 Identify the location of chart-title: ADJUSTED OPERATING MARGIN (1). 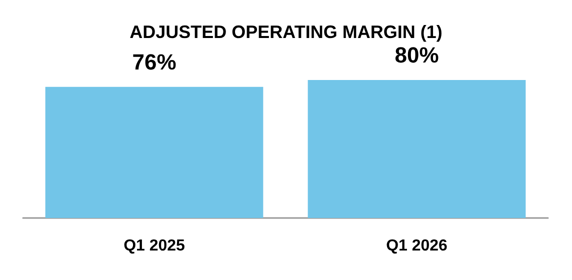
(286, 32).